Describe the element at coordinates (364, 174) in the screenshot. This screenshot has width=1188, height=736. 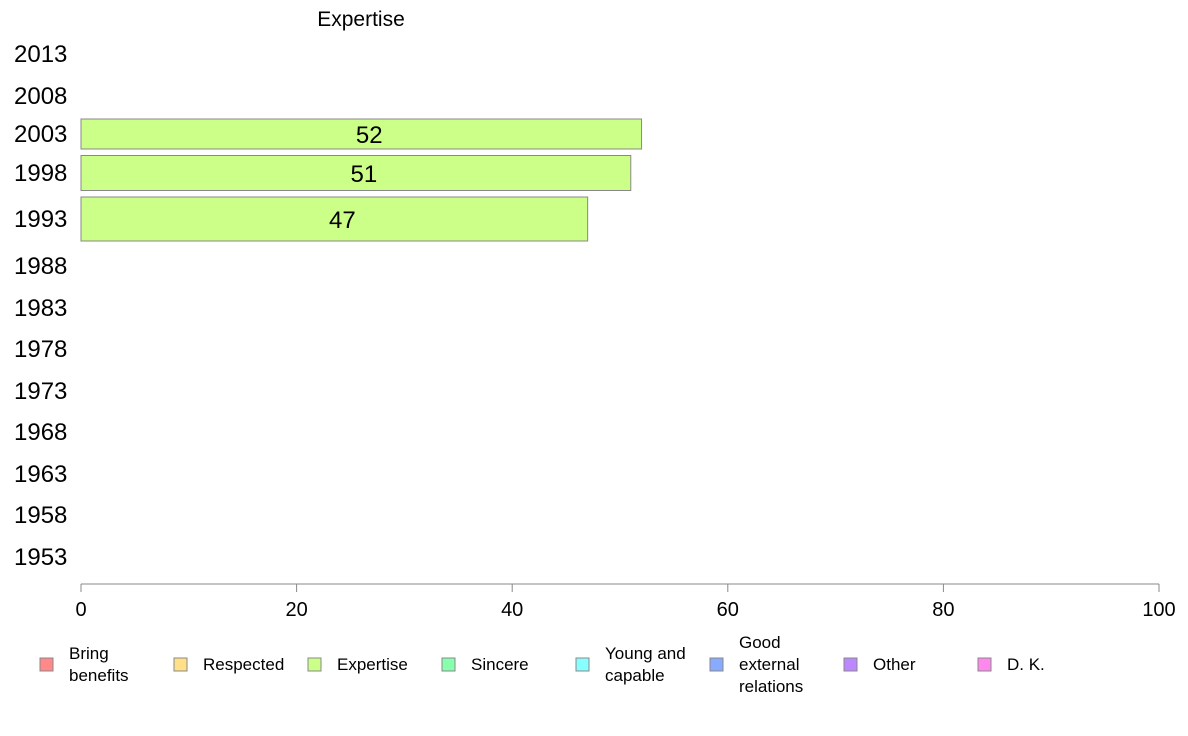
I see `bar-value-label: 51` at that location.